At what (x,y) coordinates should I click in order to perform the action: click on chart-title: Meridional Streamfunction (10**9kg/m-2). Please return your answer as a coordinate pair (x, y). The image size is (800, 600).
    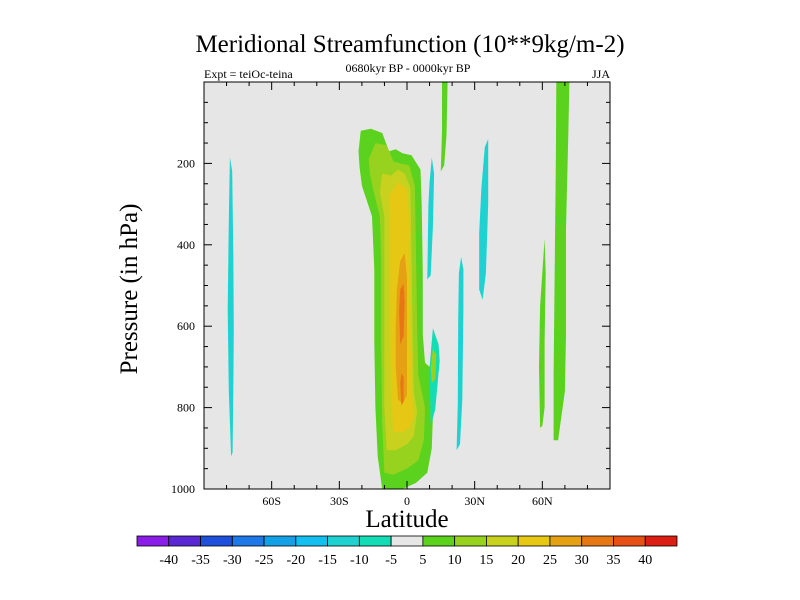
    Looking at the image, I should click on (409, 44).